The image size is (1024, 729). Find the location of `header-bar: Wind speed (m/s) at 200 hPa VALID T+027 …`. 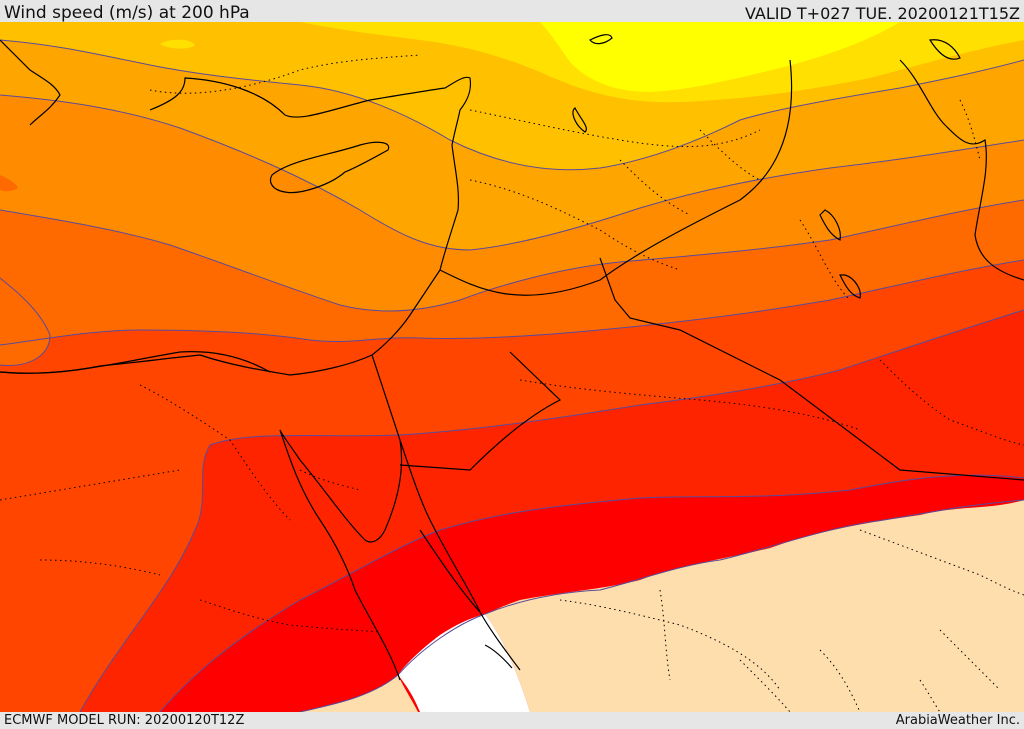

header-bar: Wind speed (m/s) at 200 hPa VALID T+027 … is located at coordinates (512, 11).